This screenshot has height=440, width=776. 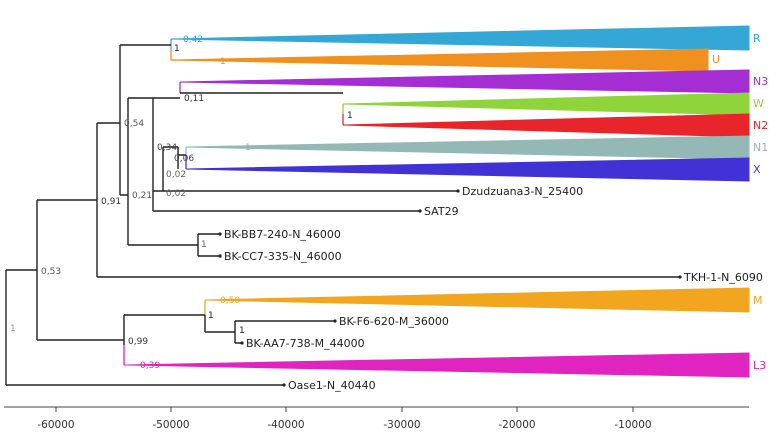 What do you see at coordinates (632, 425) in the screenshot?
I see `axis-tick-label: -10000` at bounding box center [632, 425].